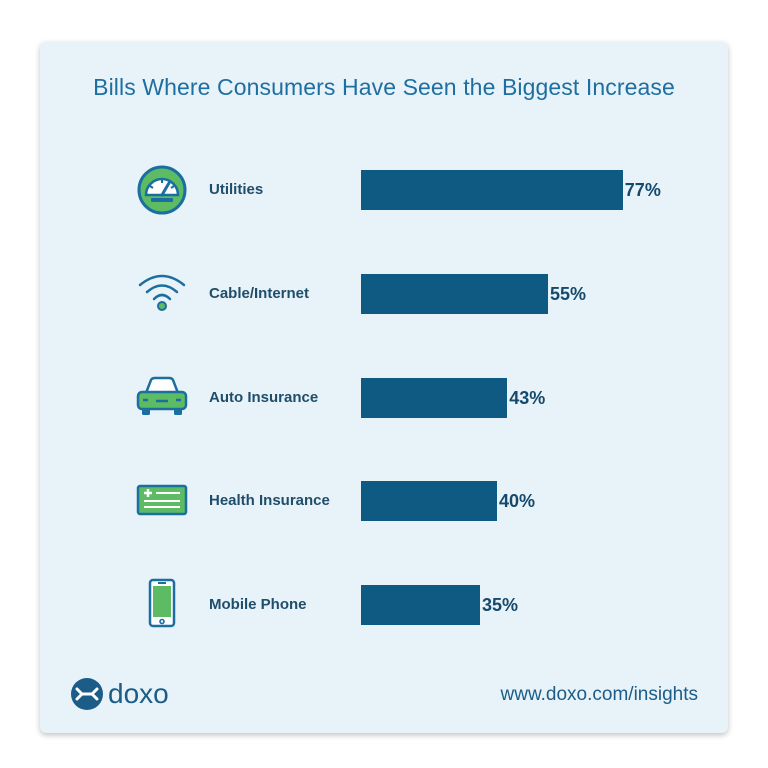 Image resolution: width=768 pixels, height=768 pixels. I want to click on value-label-auto-insurance: 43%, so click(527, 398).